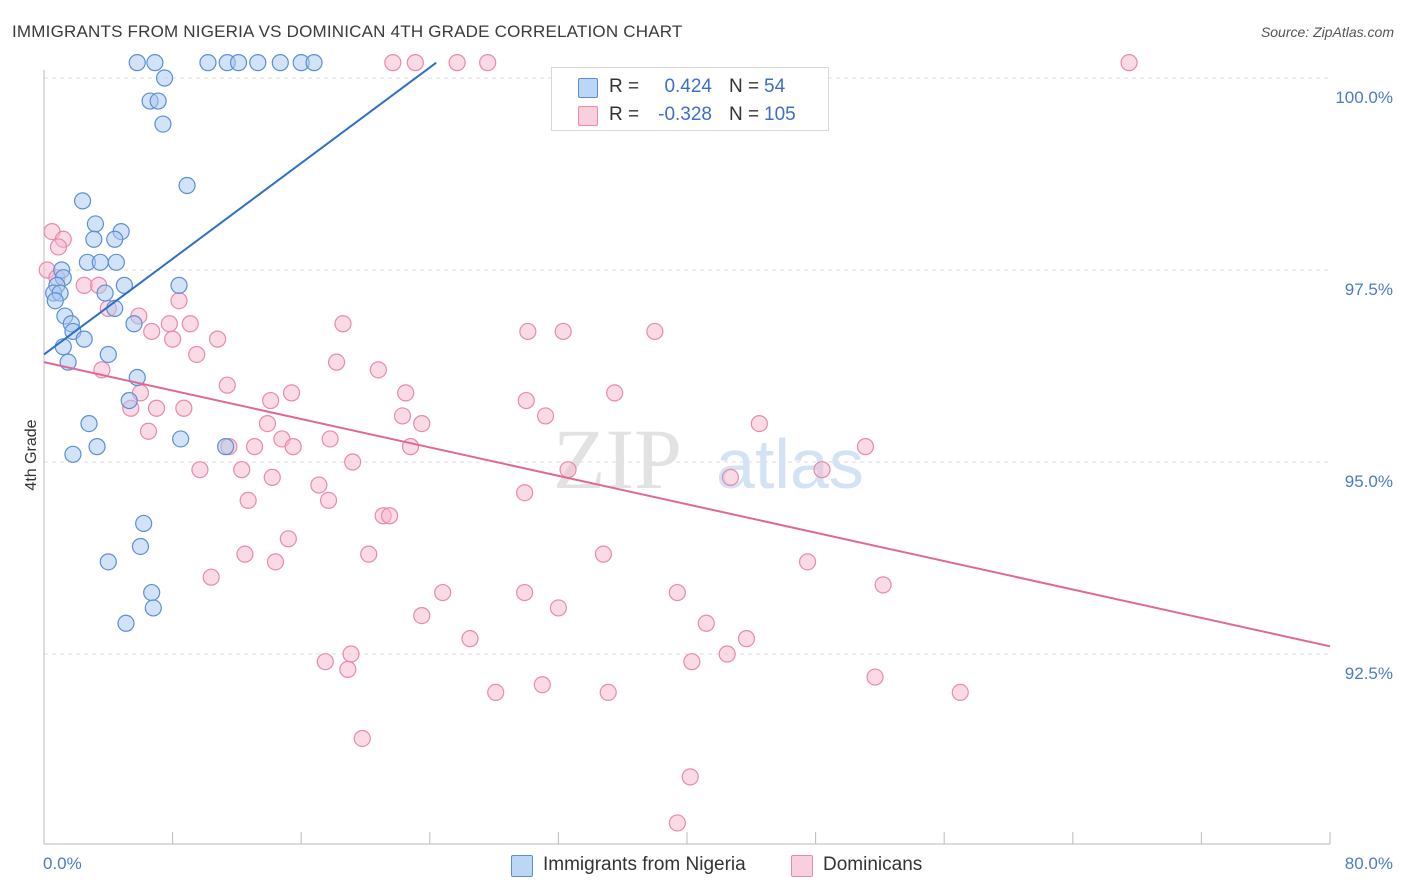  What do you see at coordinates (624, 114) in the screenshot?
I see `legend-r-label: R =` at bounding box center [624, 114].